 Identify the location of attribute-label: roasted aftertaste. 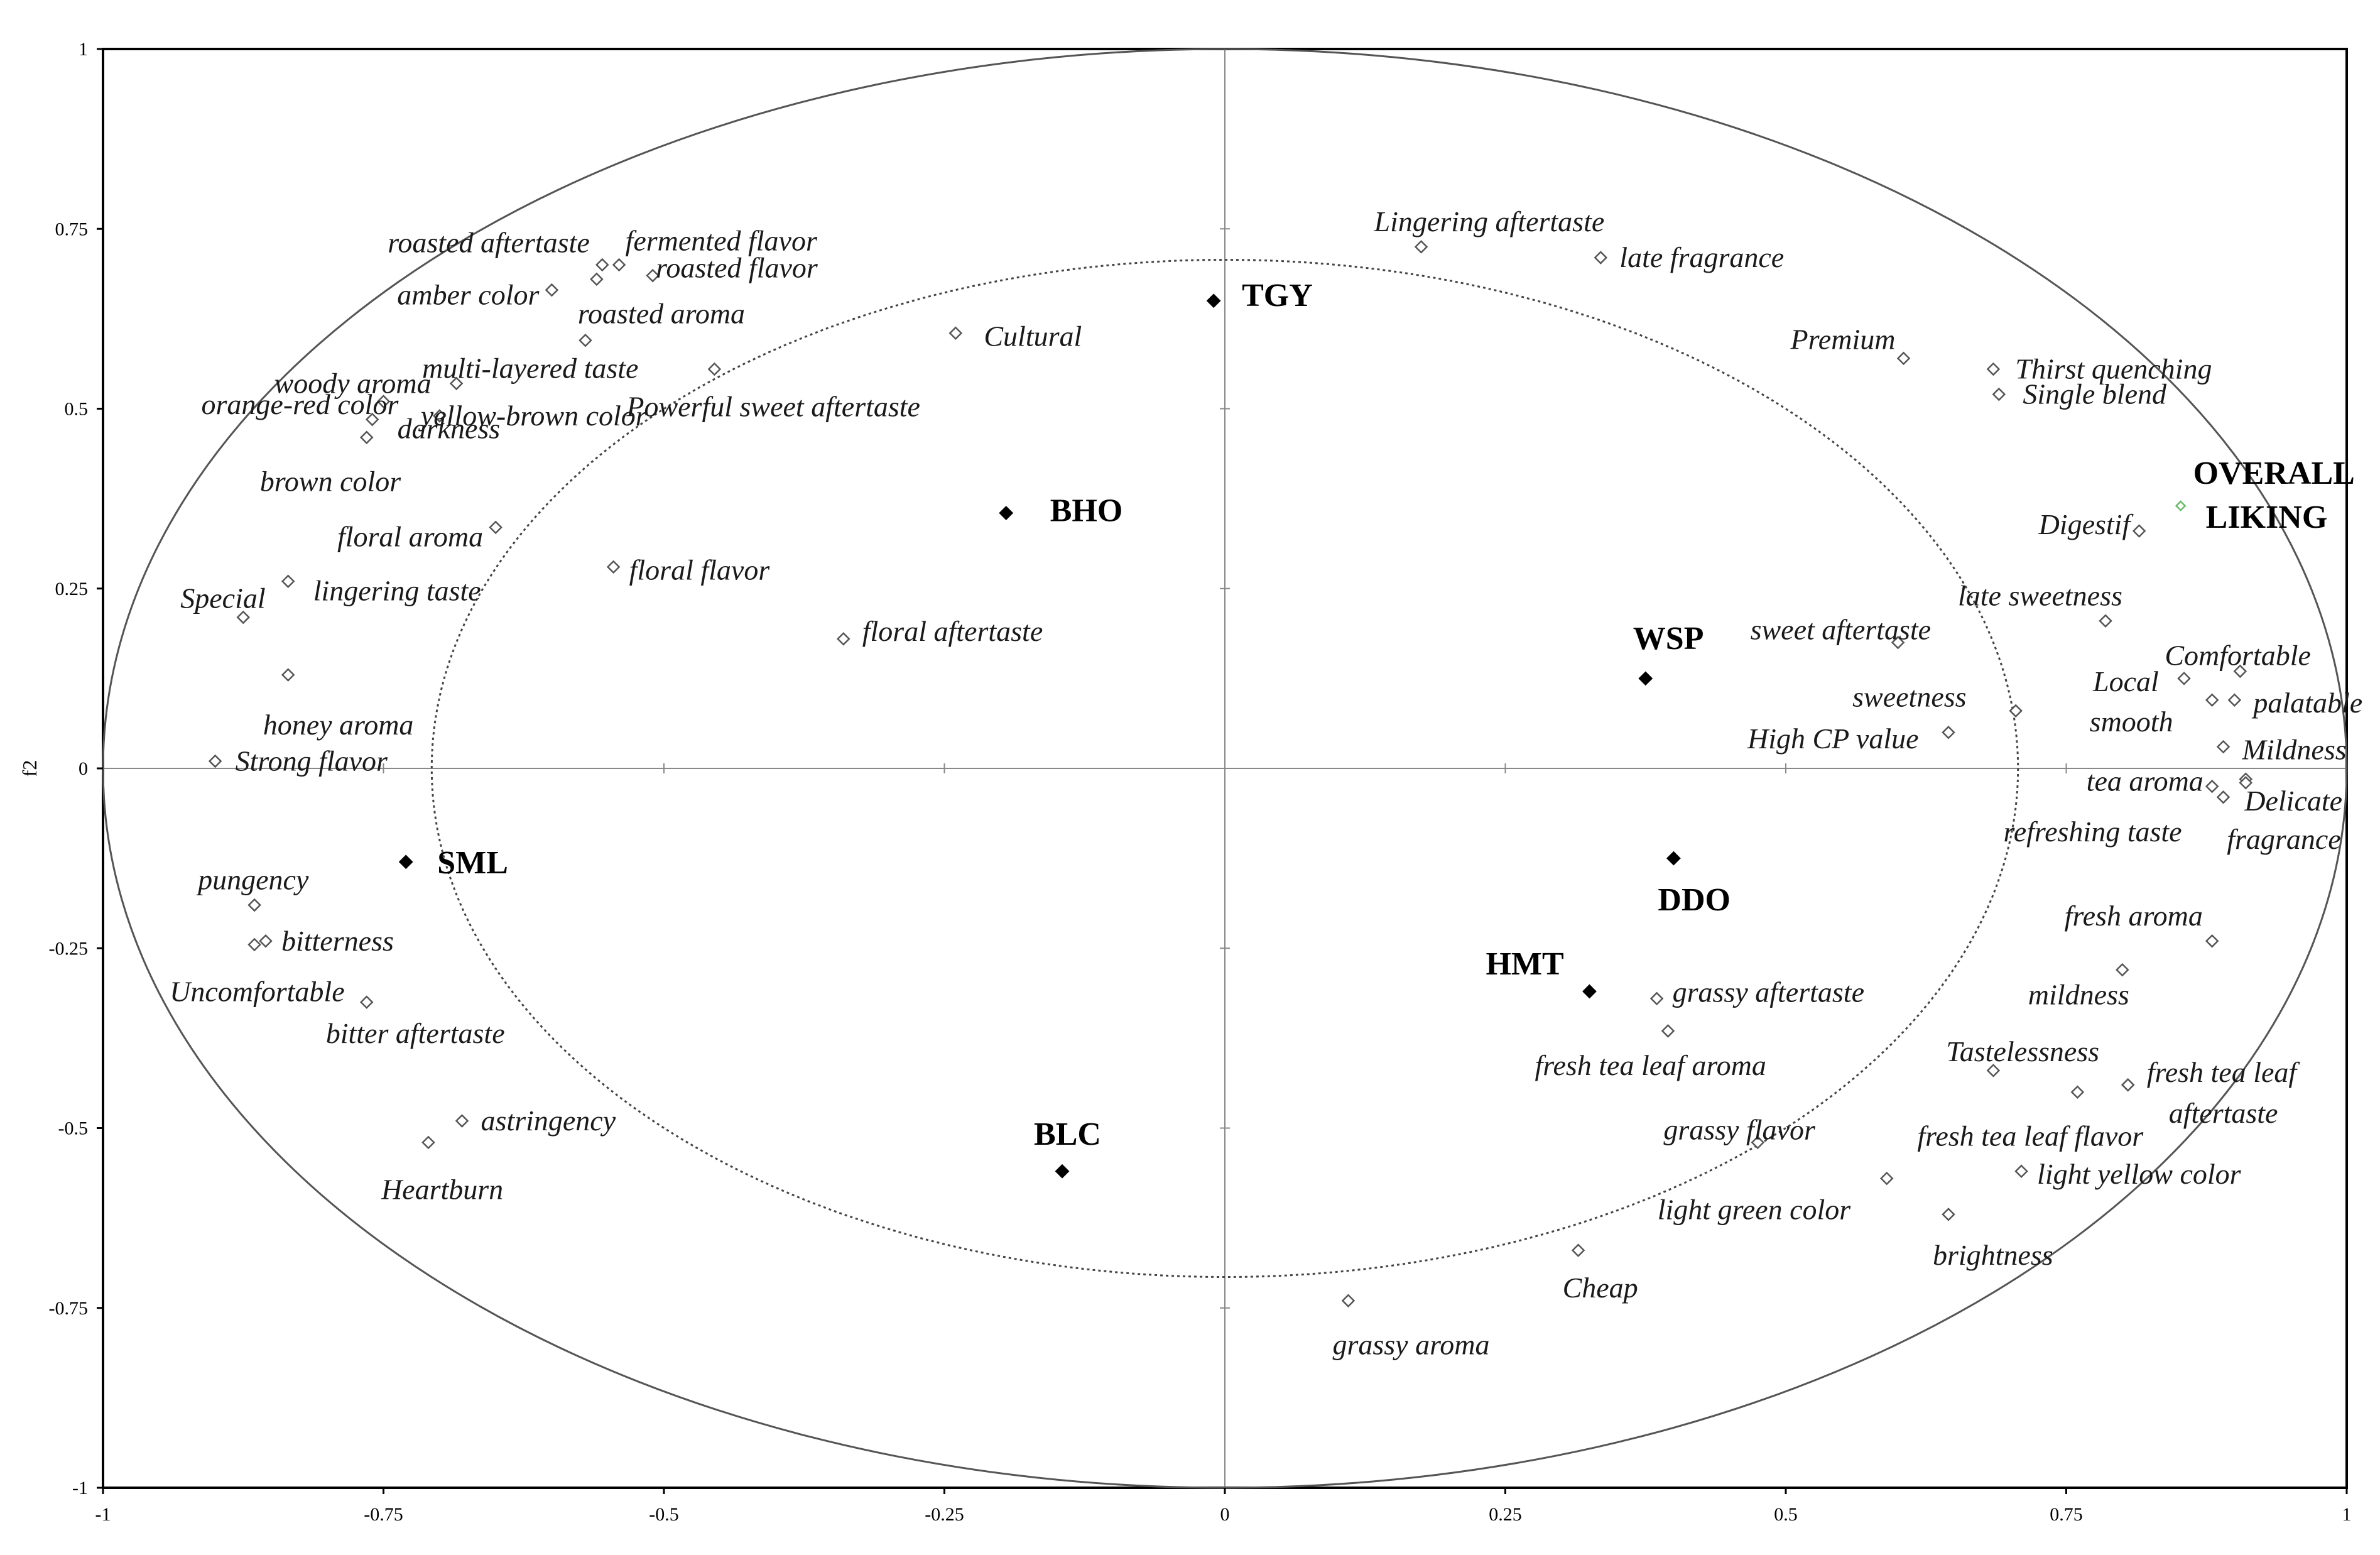
(489, 243).